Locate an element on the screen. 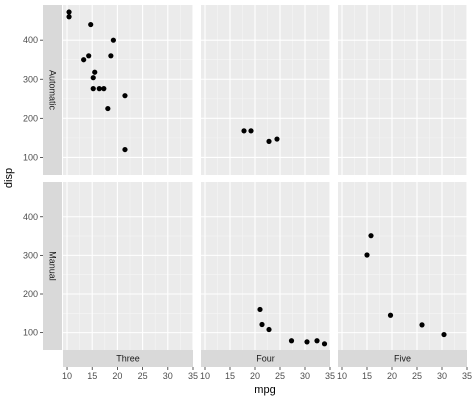  panel-manual-five is located at coordinates (403, 266).